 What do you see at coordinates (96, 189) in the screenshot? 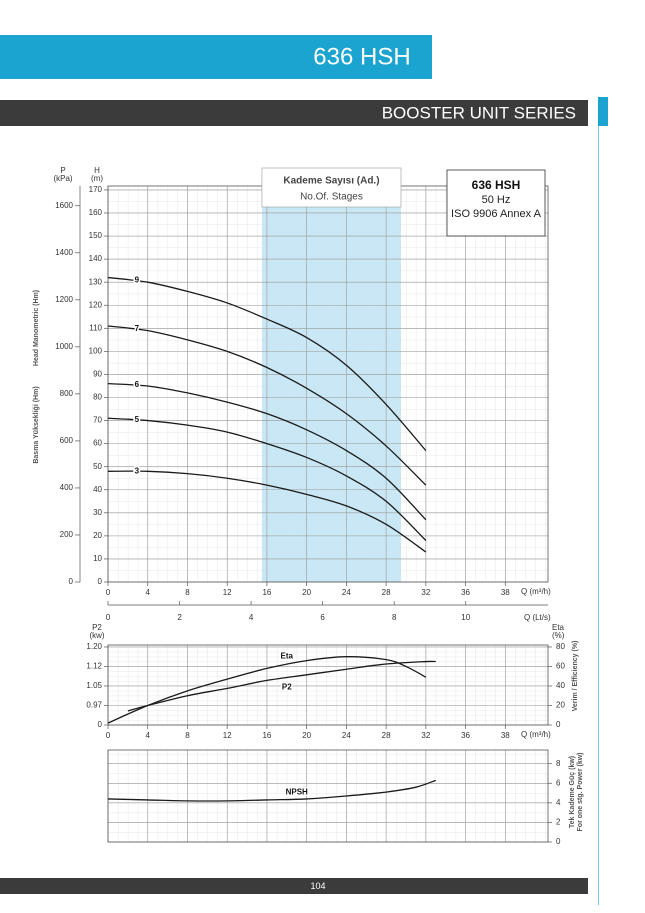
I see `y-tick-label: 170` at bounding box center [96, 189].